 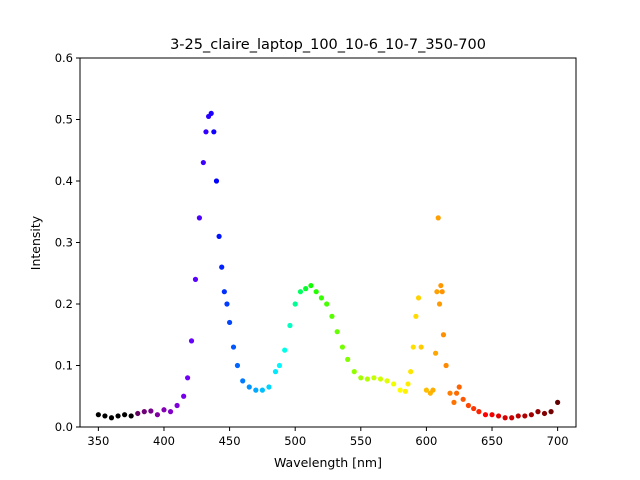 What do you see at coordinates (35, 242) in the screenshot?
I see `y-axis-label: Intensity` at bounding box center [35, 242].